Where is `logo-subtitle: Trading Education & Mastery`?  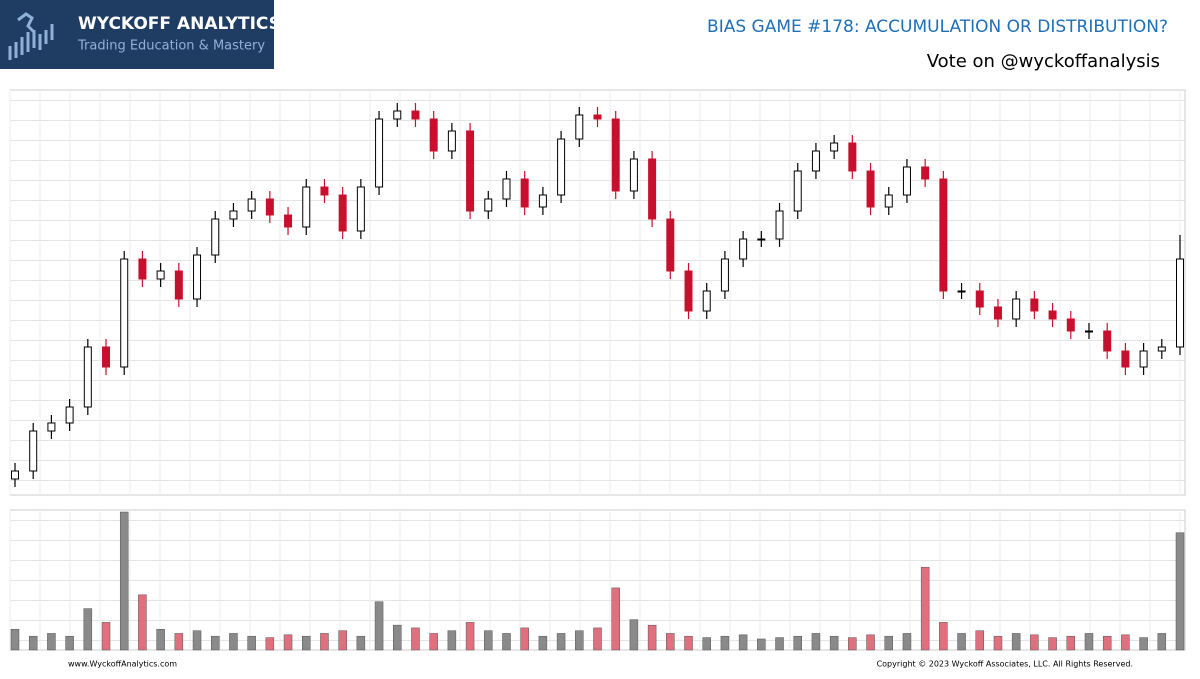 logo-subtitle: Trading Education & Mastery is located at coordinates (171, 46).